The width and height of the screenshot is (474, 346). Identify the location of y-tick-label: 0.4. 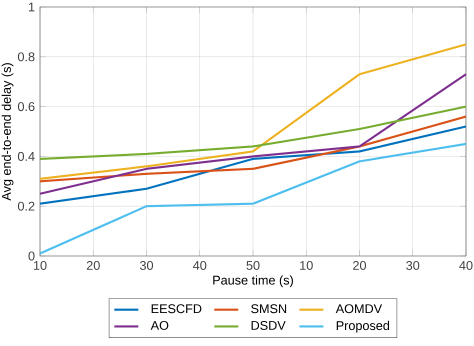
(26, 156).